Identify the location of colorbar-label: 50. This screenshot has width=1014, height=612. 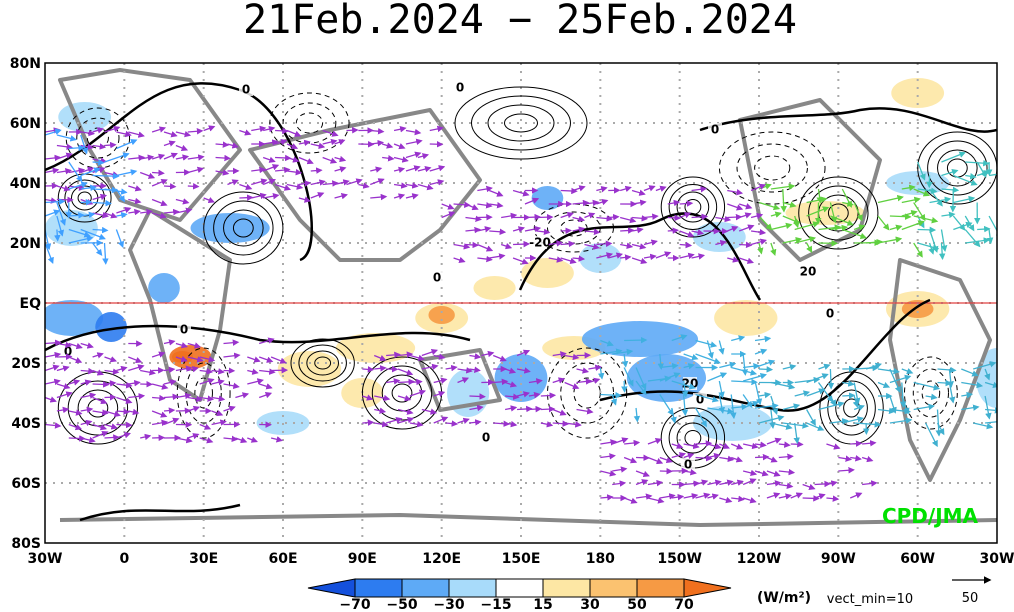
(637, 604).